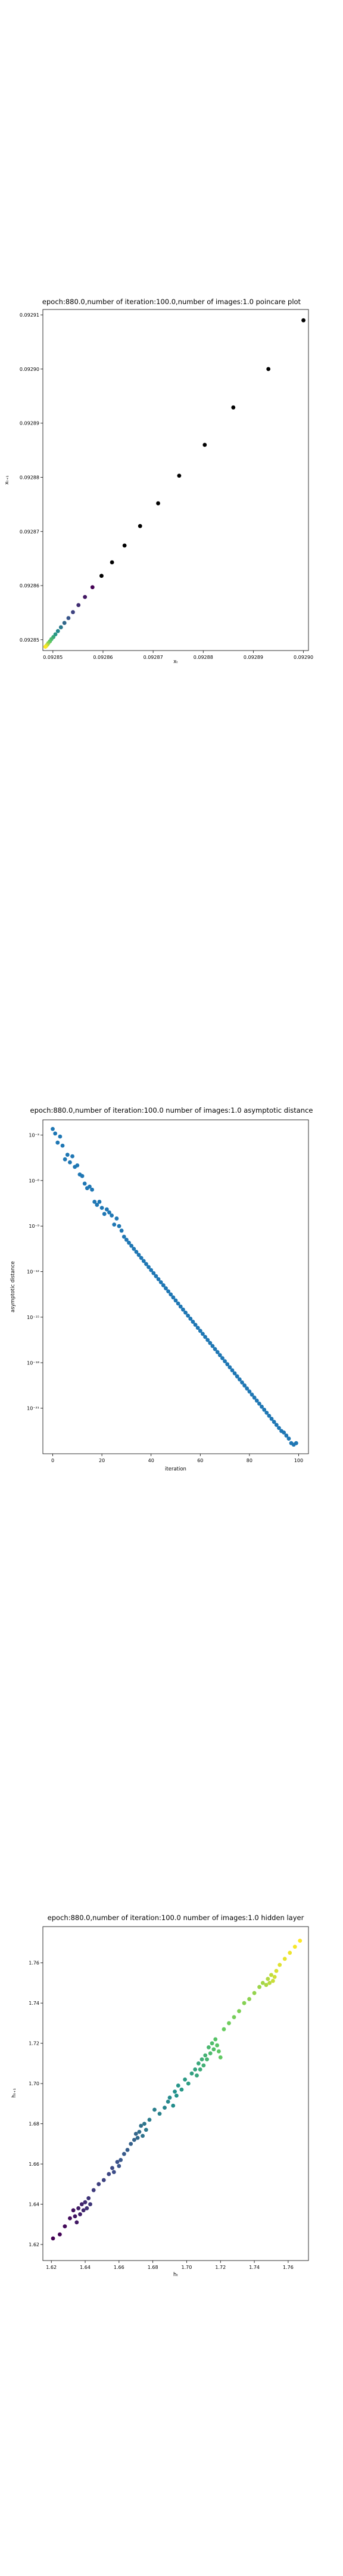 This screenshot has width=343, height=2576. I want to click on y-tick-label: 1.66, so click(34, 2164).